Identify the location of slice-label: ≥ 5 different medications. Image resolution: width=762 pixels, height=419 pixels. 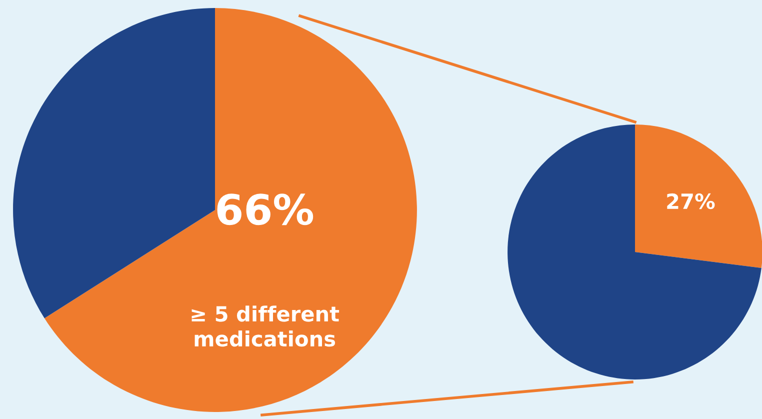
(266, 326).